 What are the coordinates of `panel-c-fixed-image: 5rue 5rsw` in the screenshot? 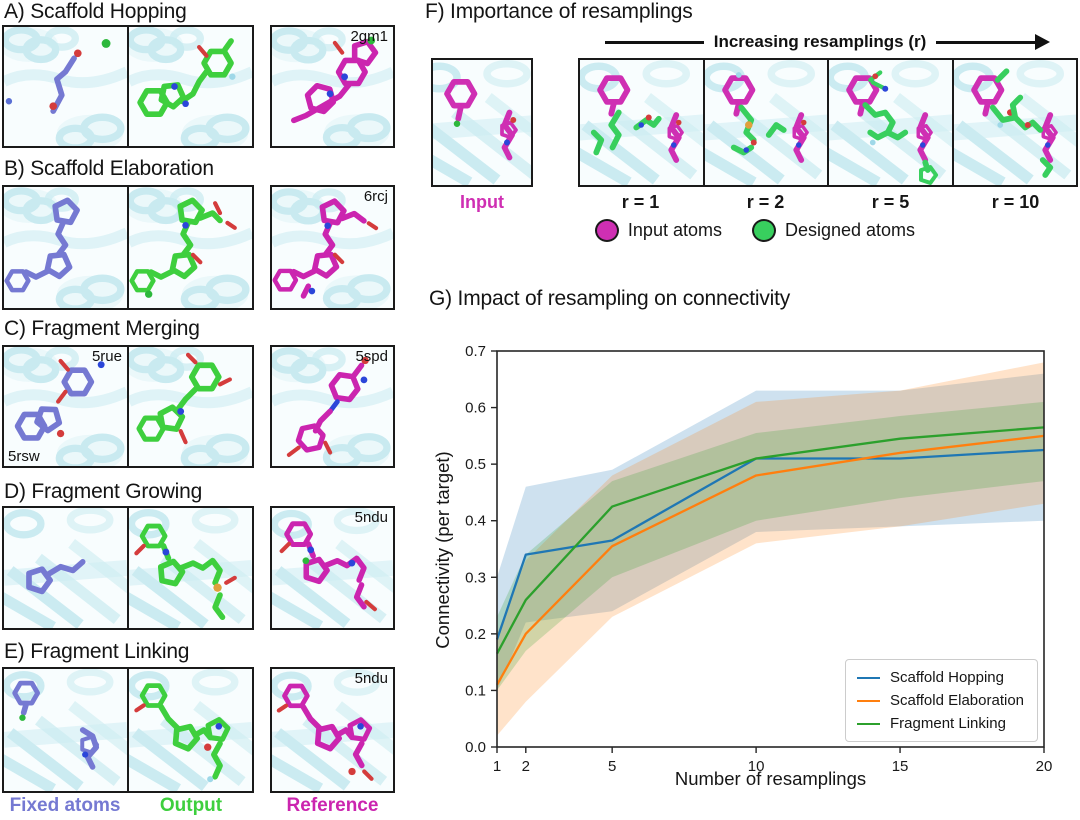 It's located at (65, 406).